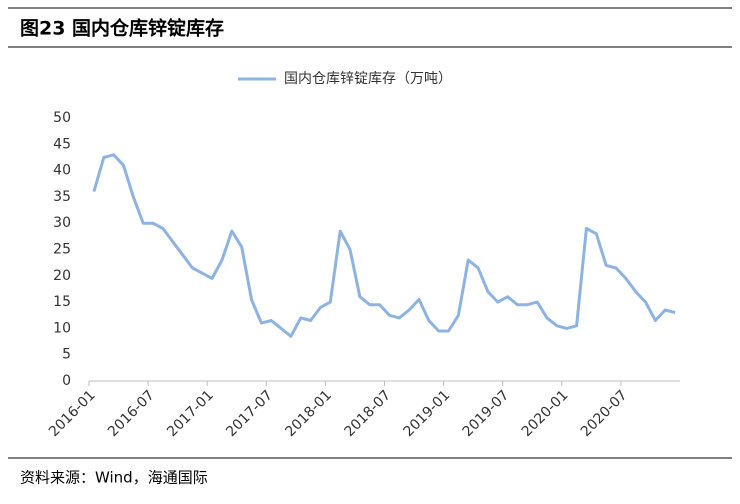 The height and width of the screenshot is (504, 740). I want to click on chart-title: 图23 国内仓库锌锭库存, so click(122, 28).